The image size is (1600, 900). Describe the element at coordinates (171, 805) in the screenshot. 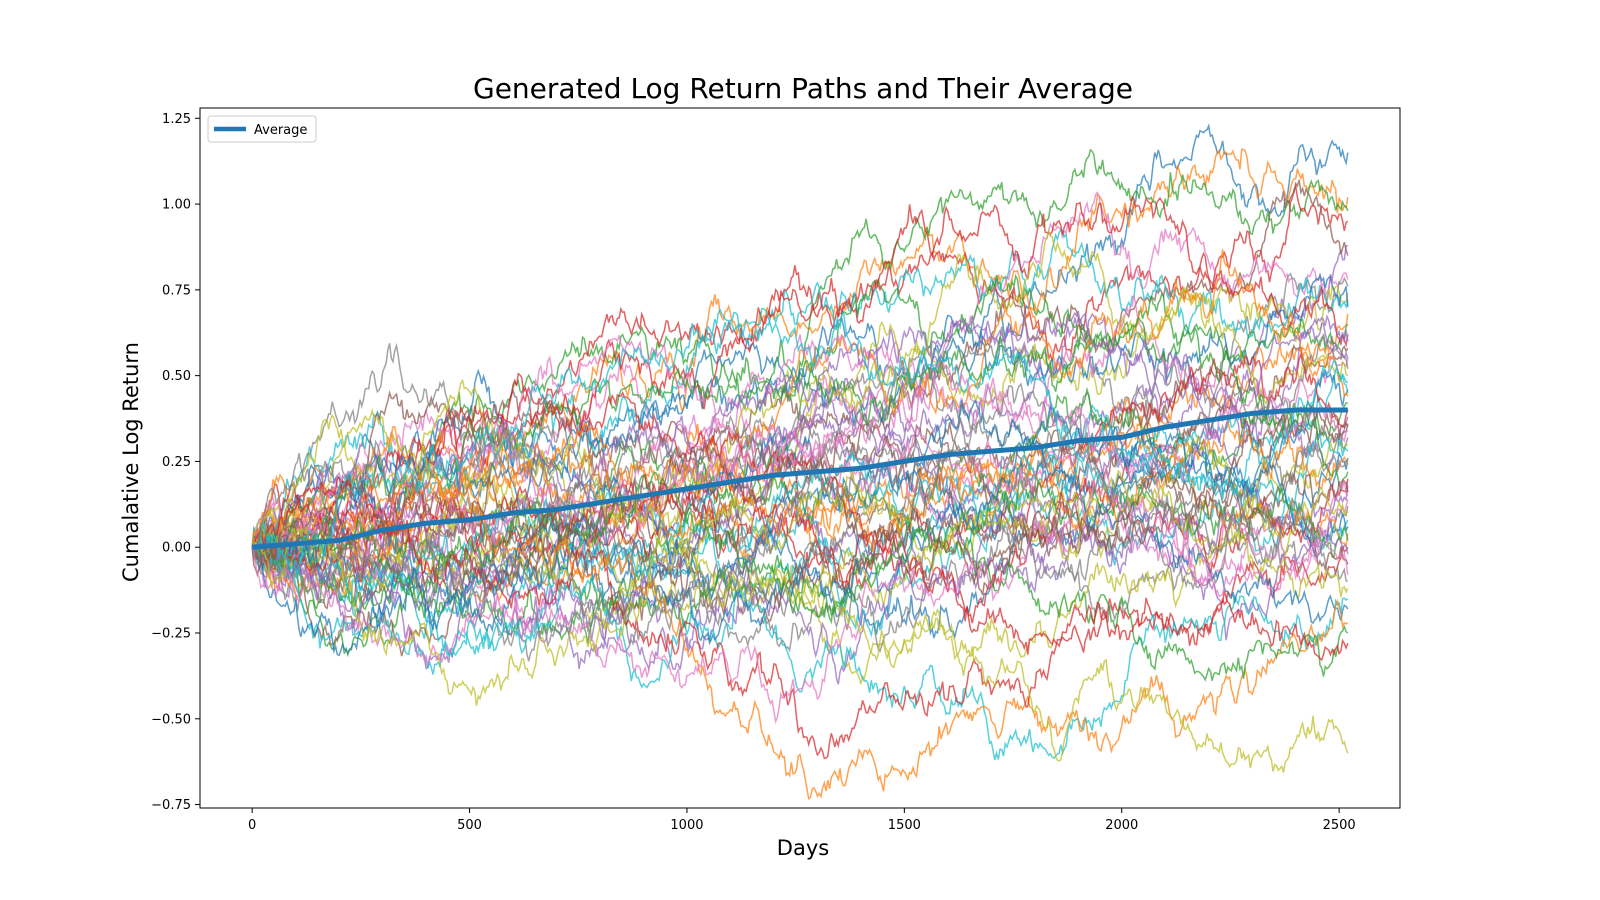

I see `y-tick-label: −0.75` at that location.